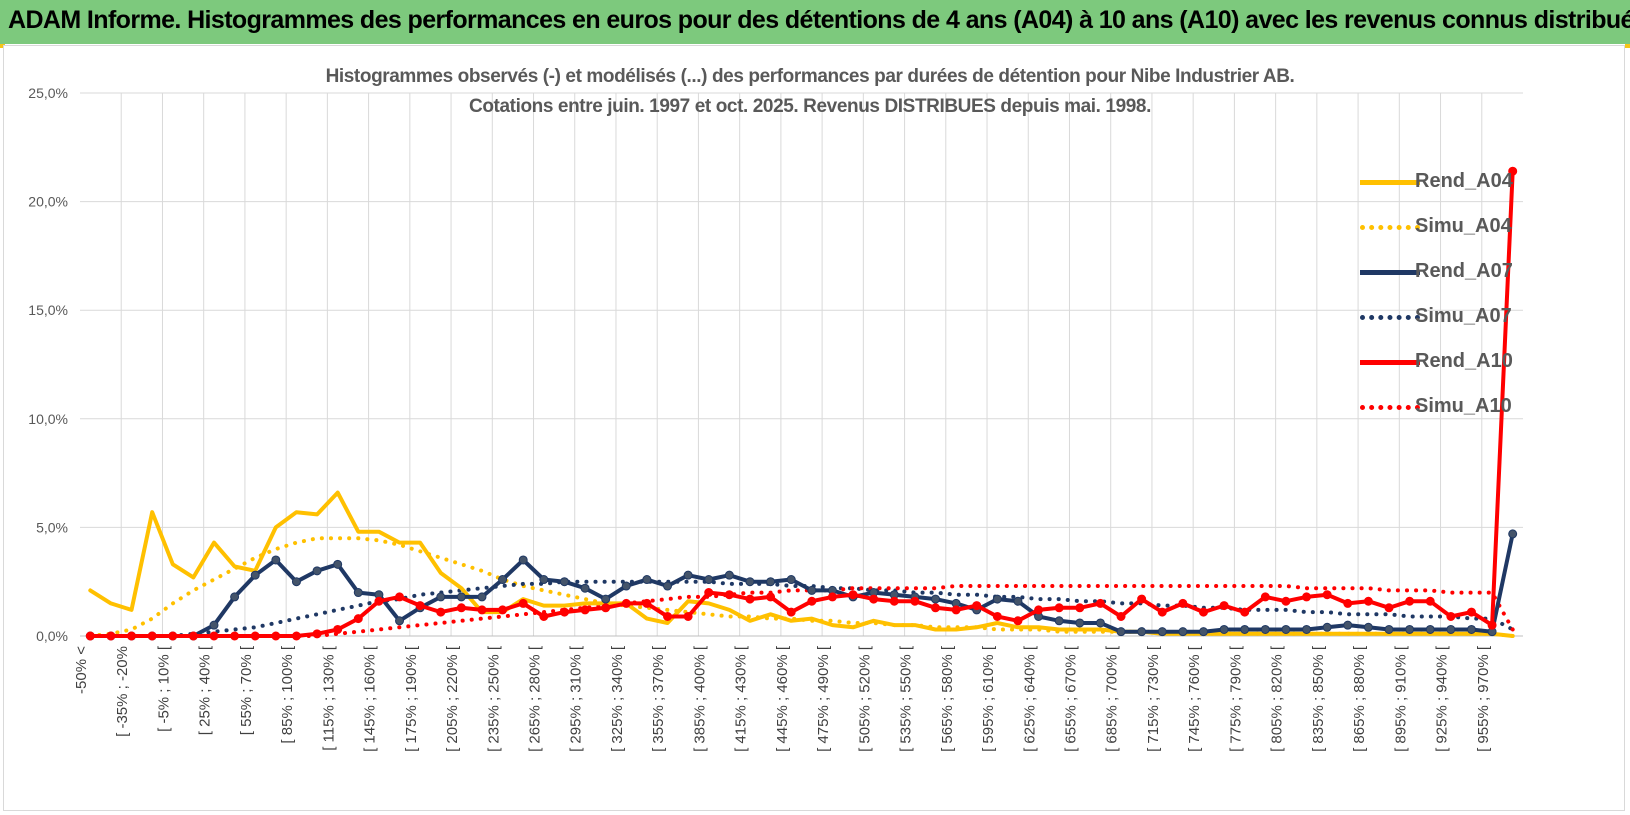 The width and height of the screenshot is (1630, 815). Describe the element at coordinates (1433, 327) in the screenshot. I see `legend-item-simu-a07: Simu_A07` at that location.